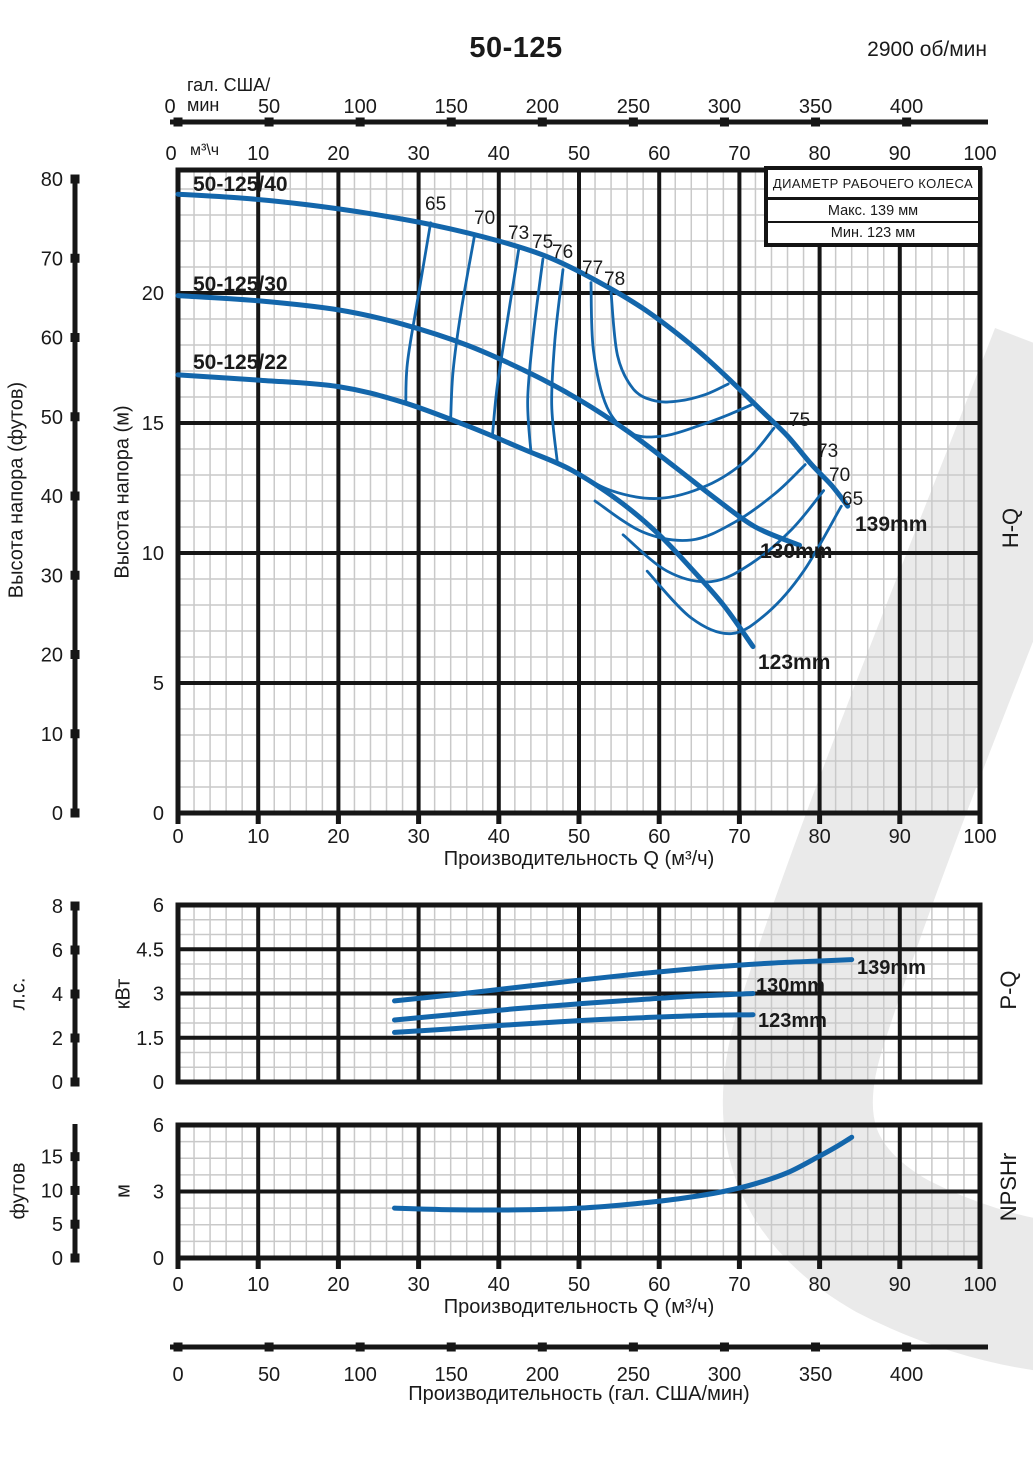 The width and height of the screenshot is (1033, 1461). Describe the element at coordinates (1008, 1187) in the screenshot. I see `npsh-side-label: NPSHr` at that location.